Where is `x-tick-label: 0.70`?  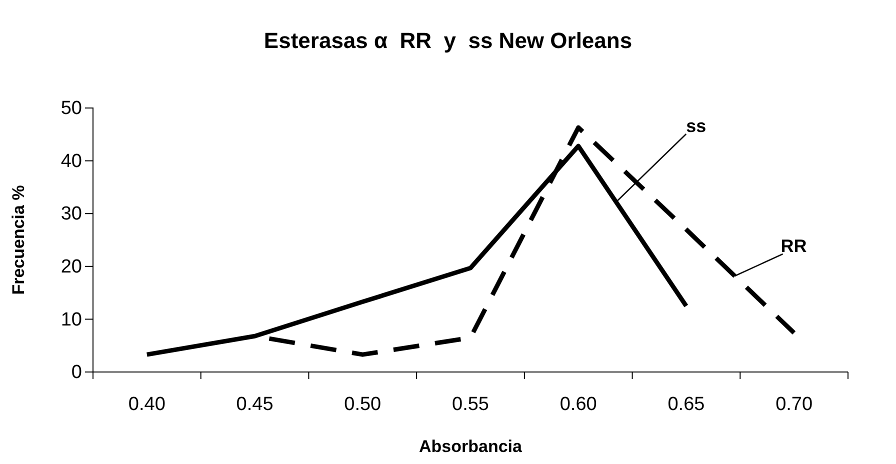
x-tick-label: 0.70 is located at coordinates (794, 404).